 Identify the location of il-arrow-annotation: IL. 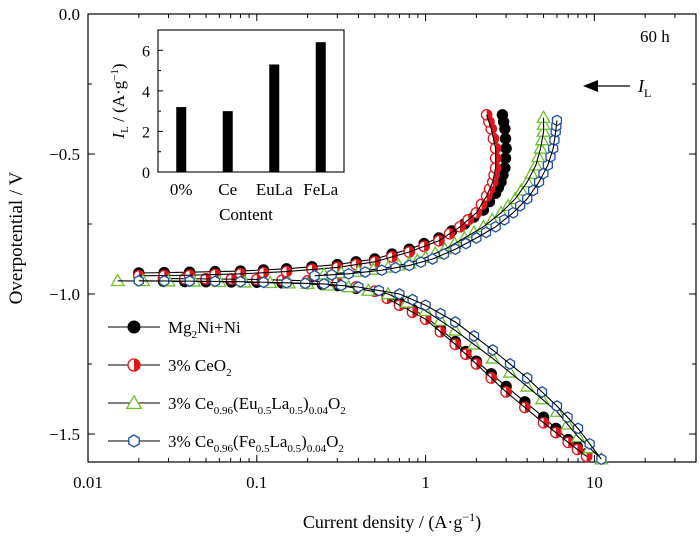
(617, 88).